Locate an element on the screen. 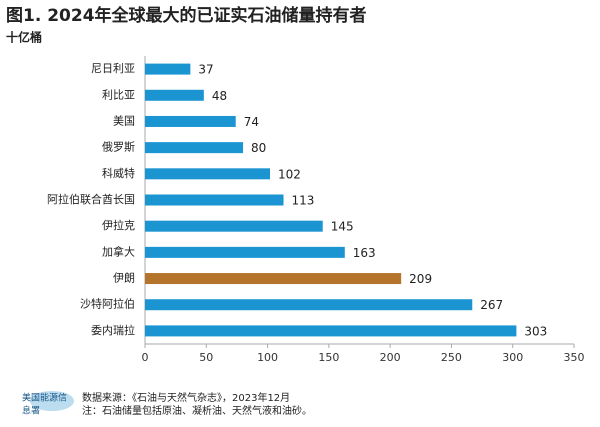 This screenshot has height=427, width=600. x-tick-label: 350 is located at coordinates (574, 357).